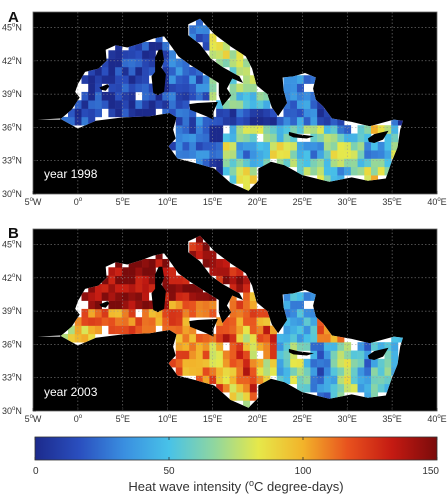 Image resolution: width=447 pixels, height=498 pixels. What do you see at coordinates (236, 448) in the screenshot?
I see `colorbar-ramp` at bounding box center [236, 448].